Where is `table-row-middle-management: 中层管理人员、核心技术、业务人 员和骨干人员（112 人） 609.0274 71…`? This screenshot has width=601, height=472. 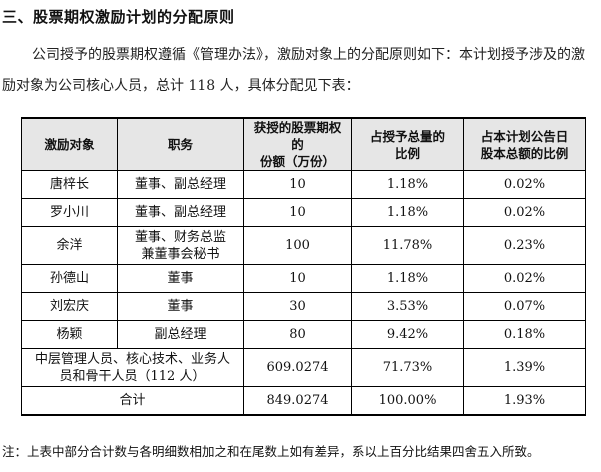
table-row-middle-management: 中层管理人员、核心技术、业务人 员和骨干人员（112 人） 609.0274 71… is located at coordinates (303, 367).